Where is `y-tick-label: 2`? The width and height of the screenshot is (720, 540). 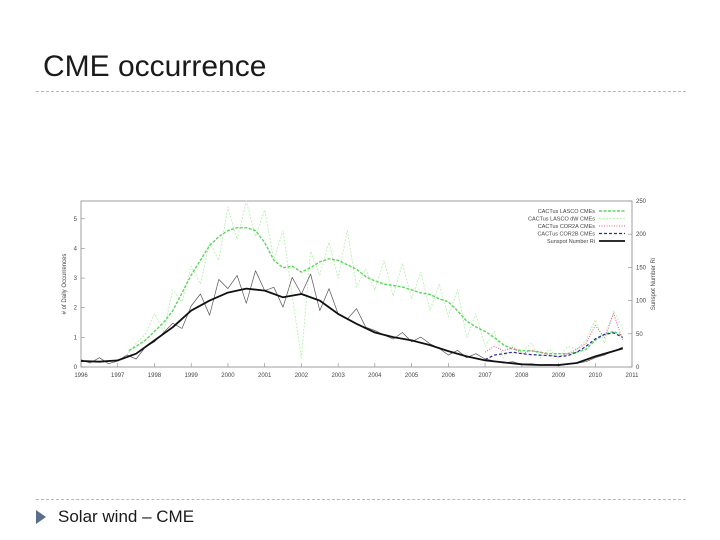
y-tick-label: 2 is located at coordinates (76, 309).